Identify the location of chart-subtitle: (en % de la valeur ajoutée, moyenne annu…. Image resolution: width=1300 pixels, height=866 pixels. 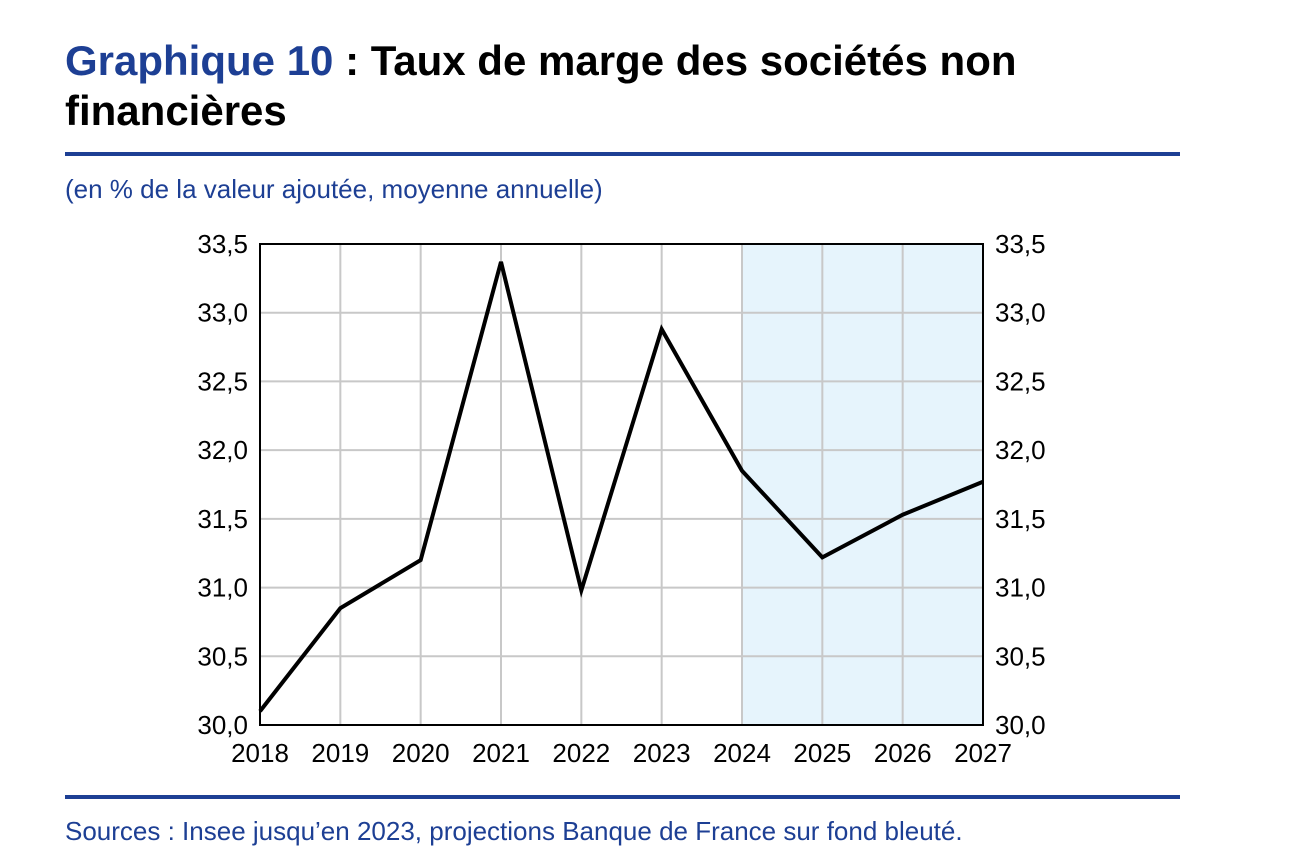
(334, 189).